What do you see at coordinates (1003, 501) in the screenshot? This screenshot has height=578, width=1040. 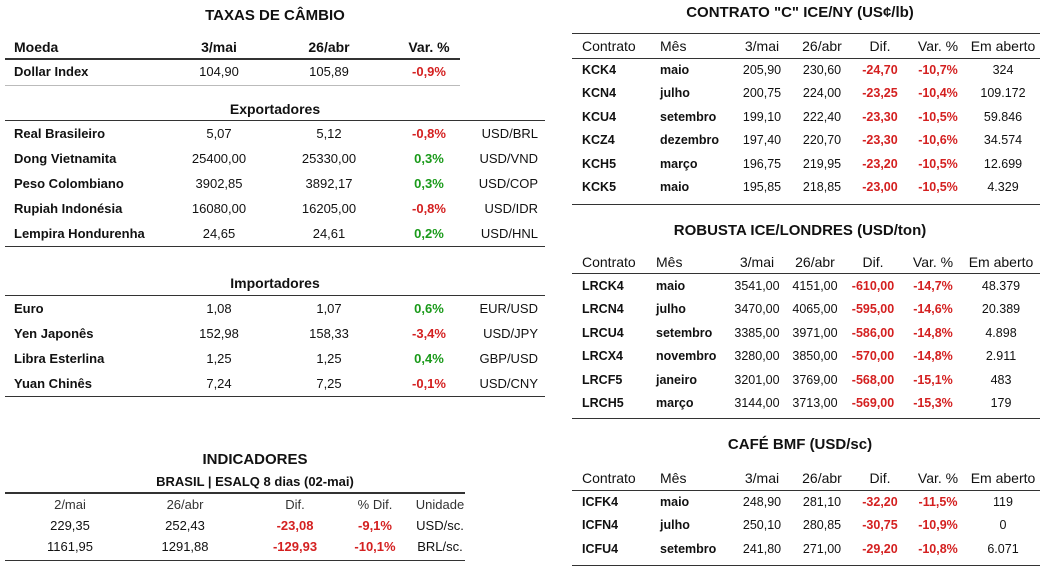 I see `open-interest: 119` at bounding box center [1003, 501].